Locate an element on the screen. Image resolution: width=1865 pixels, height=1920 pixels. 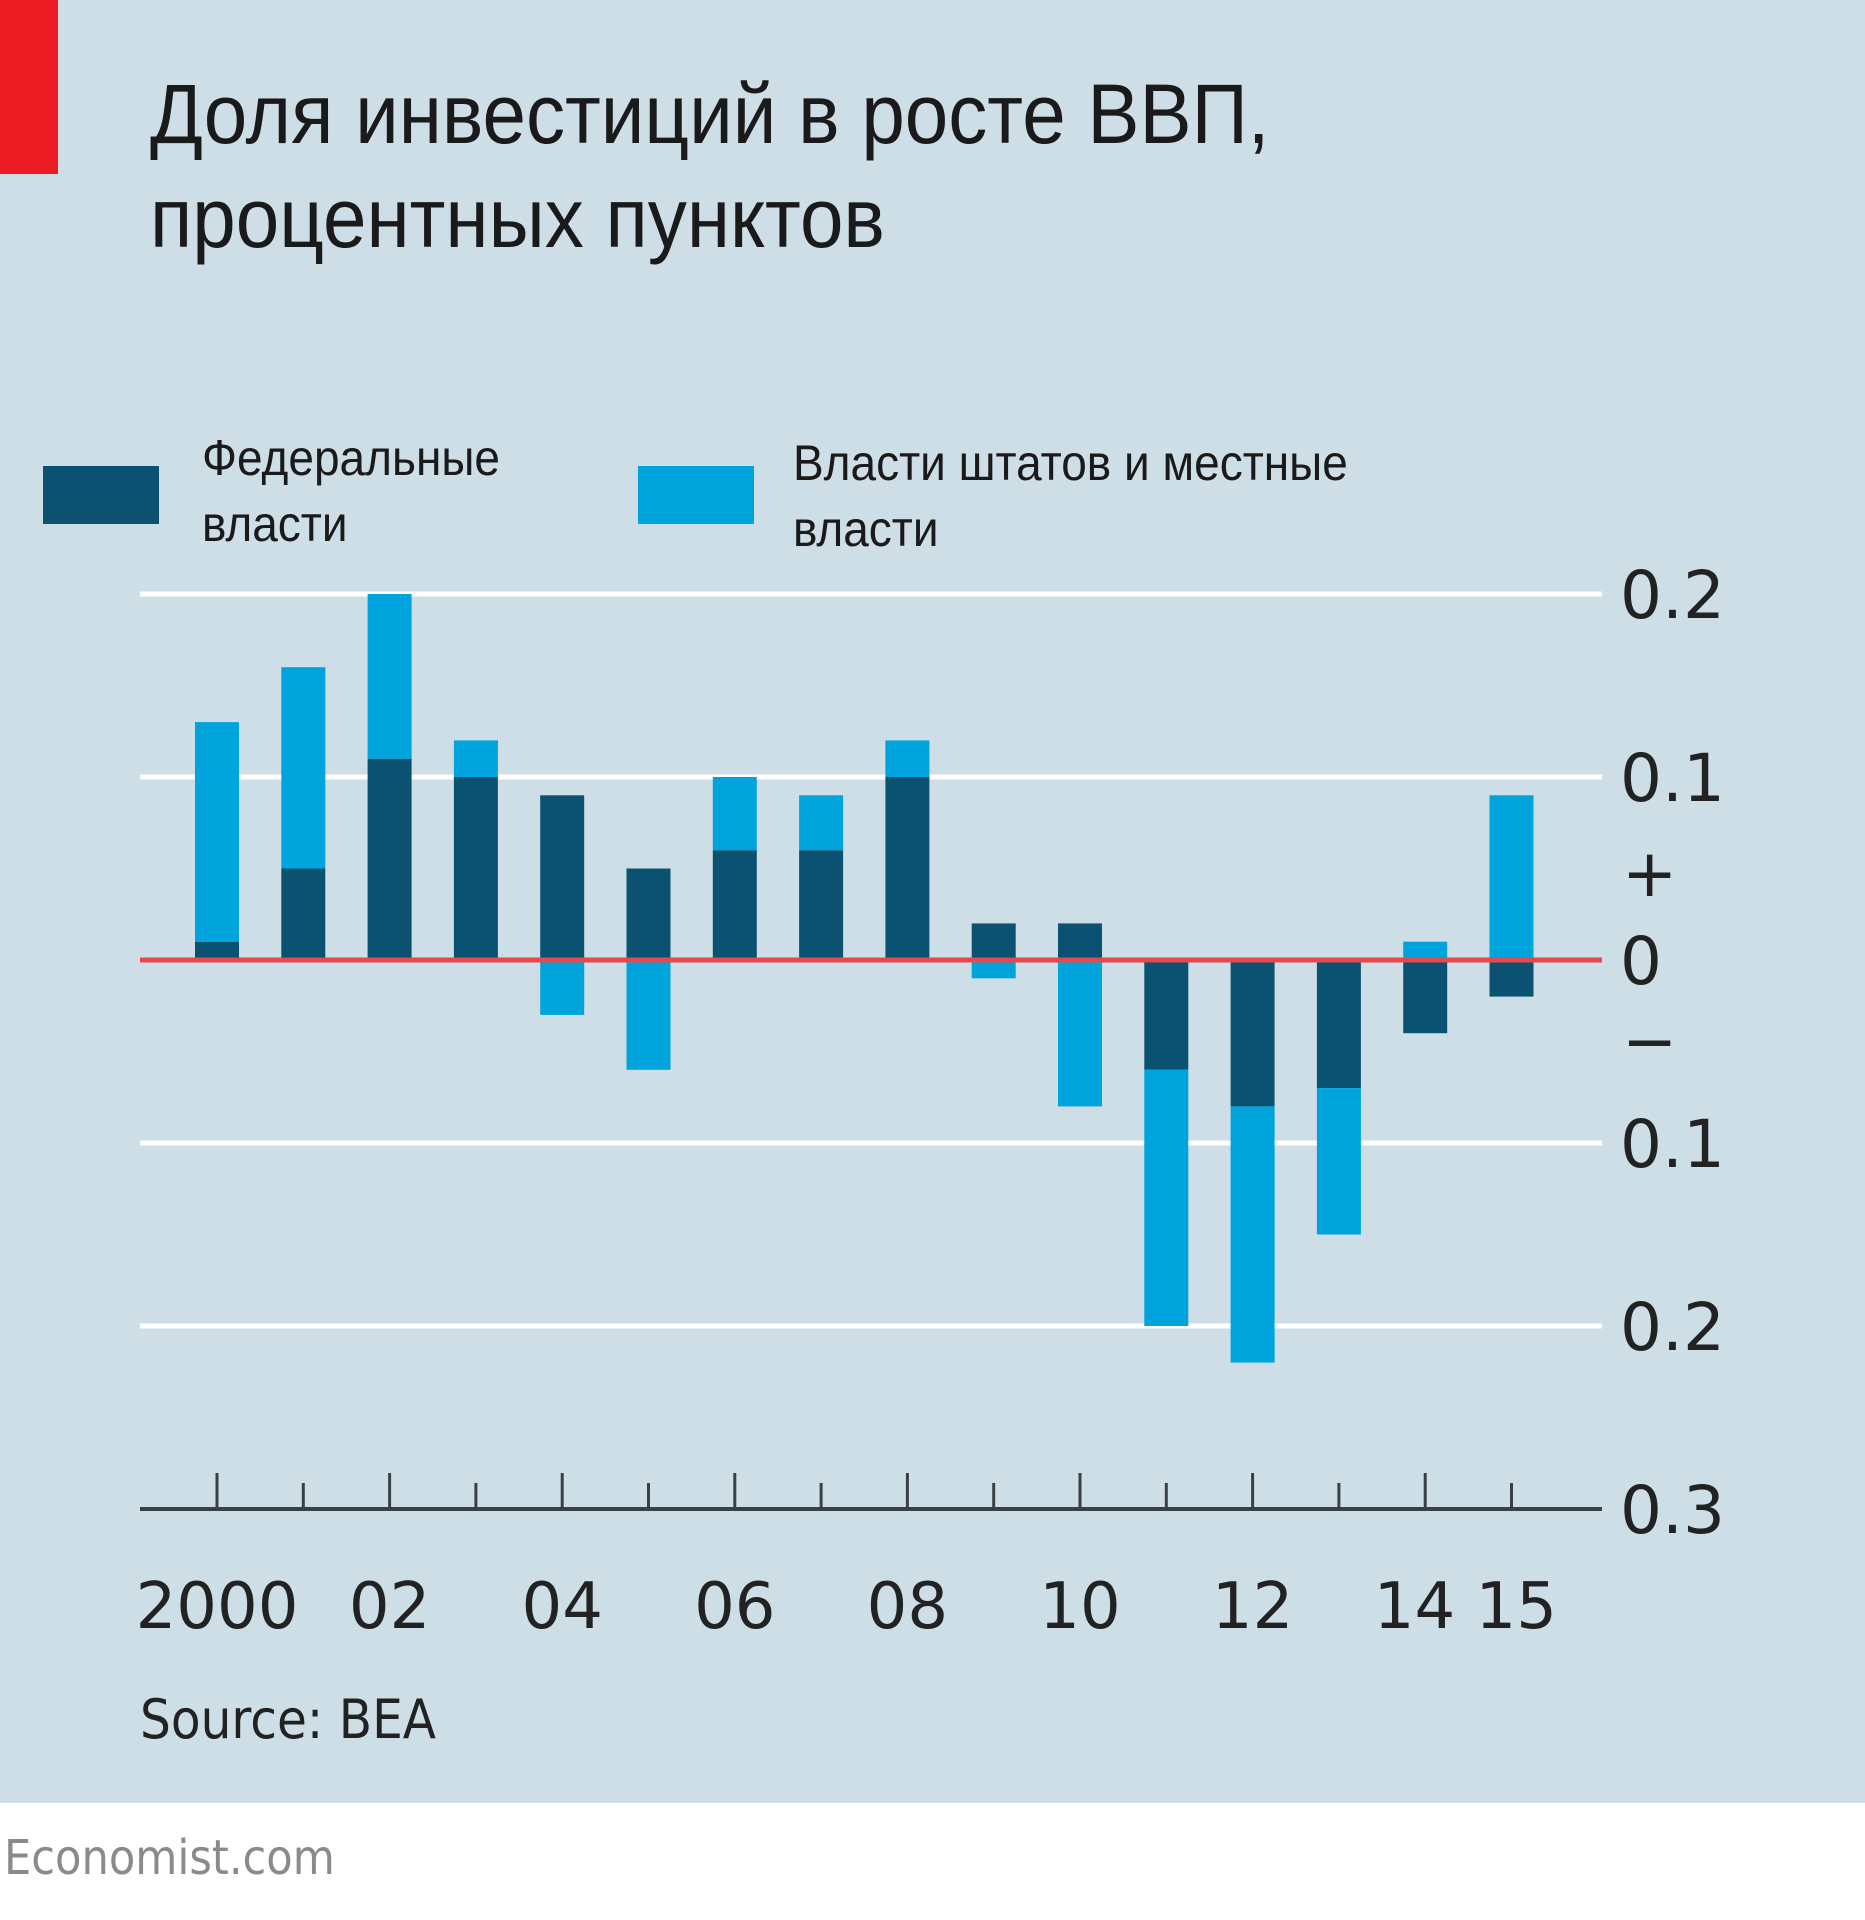
legend-label-state-local: Власти штатов и местные власти is located at coordinates (1070, 496).